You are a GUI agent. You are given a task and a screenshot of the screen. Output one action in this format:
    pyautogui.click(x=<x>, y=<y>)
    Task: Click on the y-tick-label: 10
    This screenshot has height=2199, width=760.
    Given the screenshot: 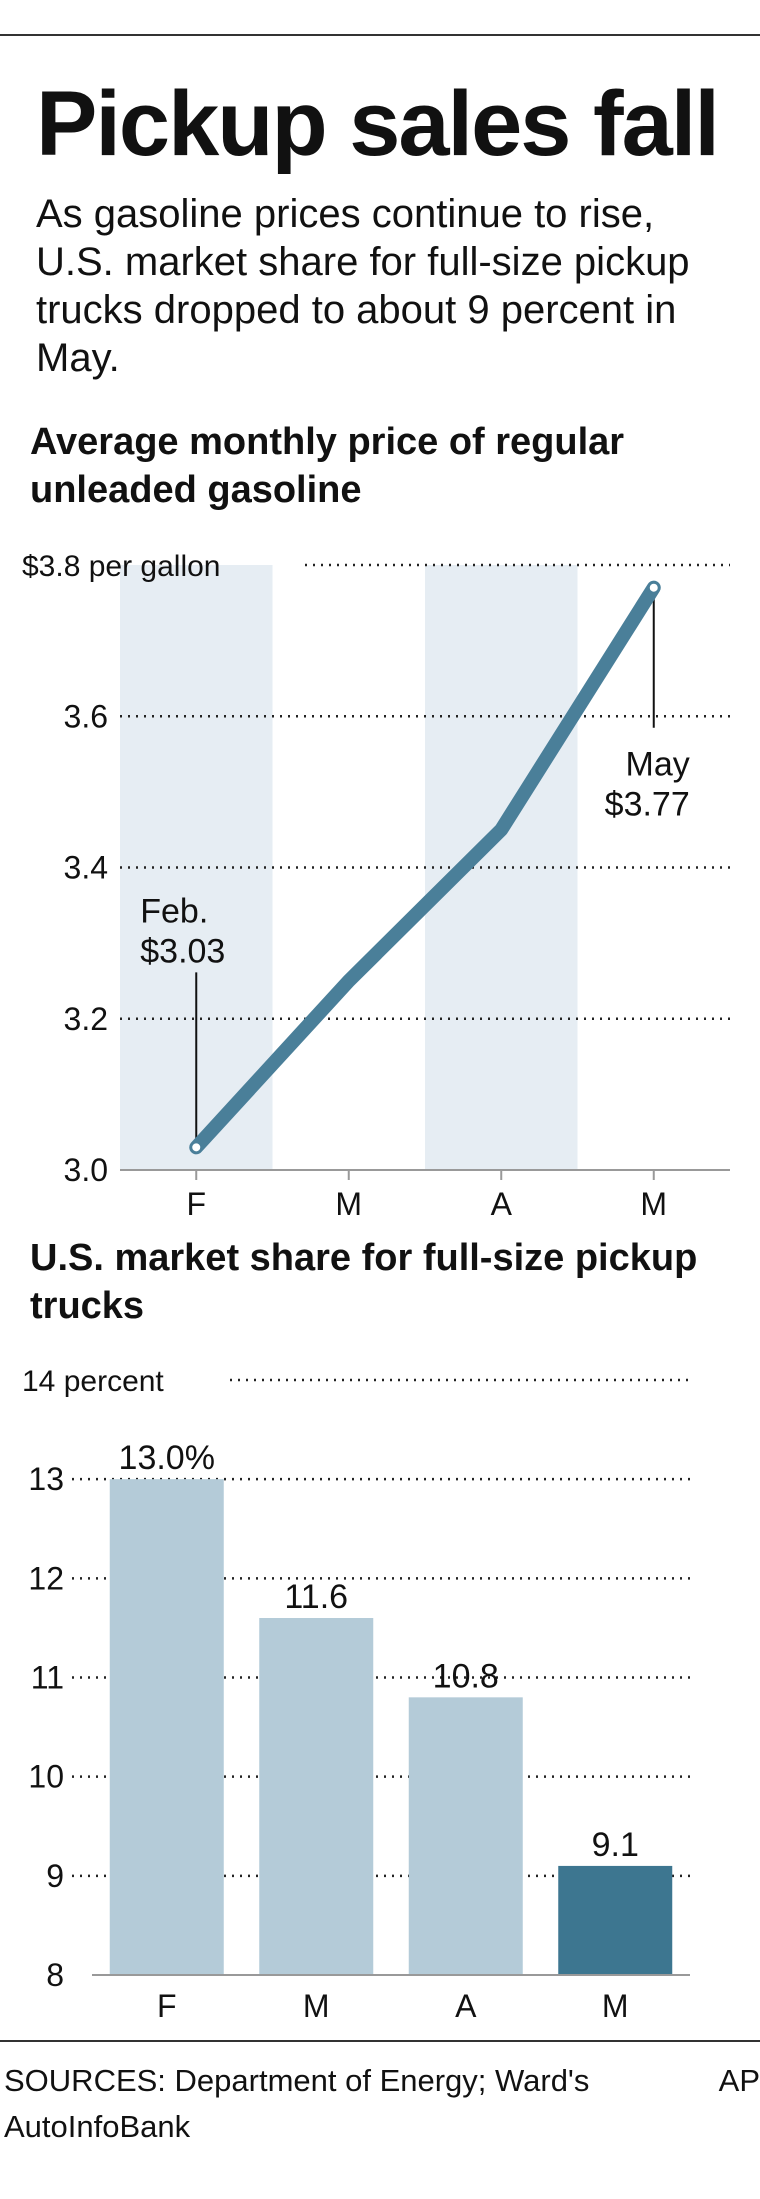 What is the action you would take?
    pyautogui.click(x=46, y=1777)
    